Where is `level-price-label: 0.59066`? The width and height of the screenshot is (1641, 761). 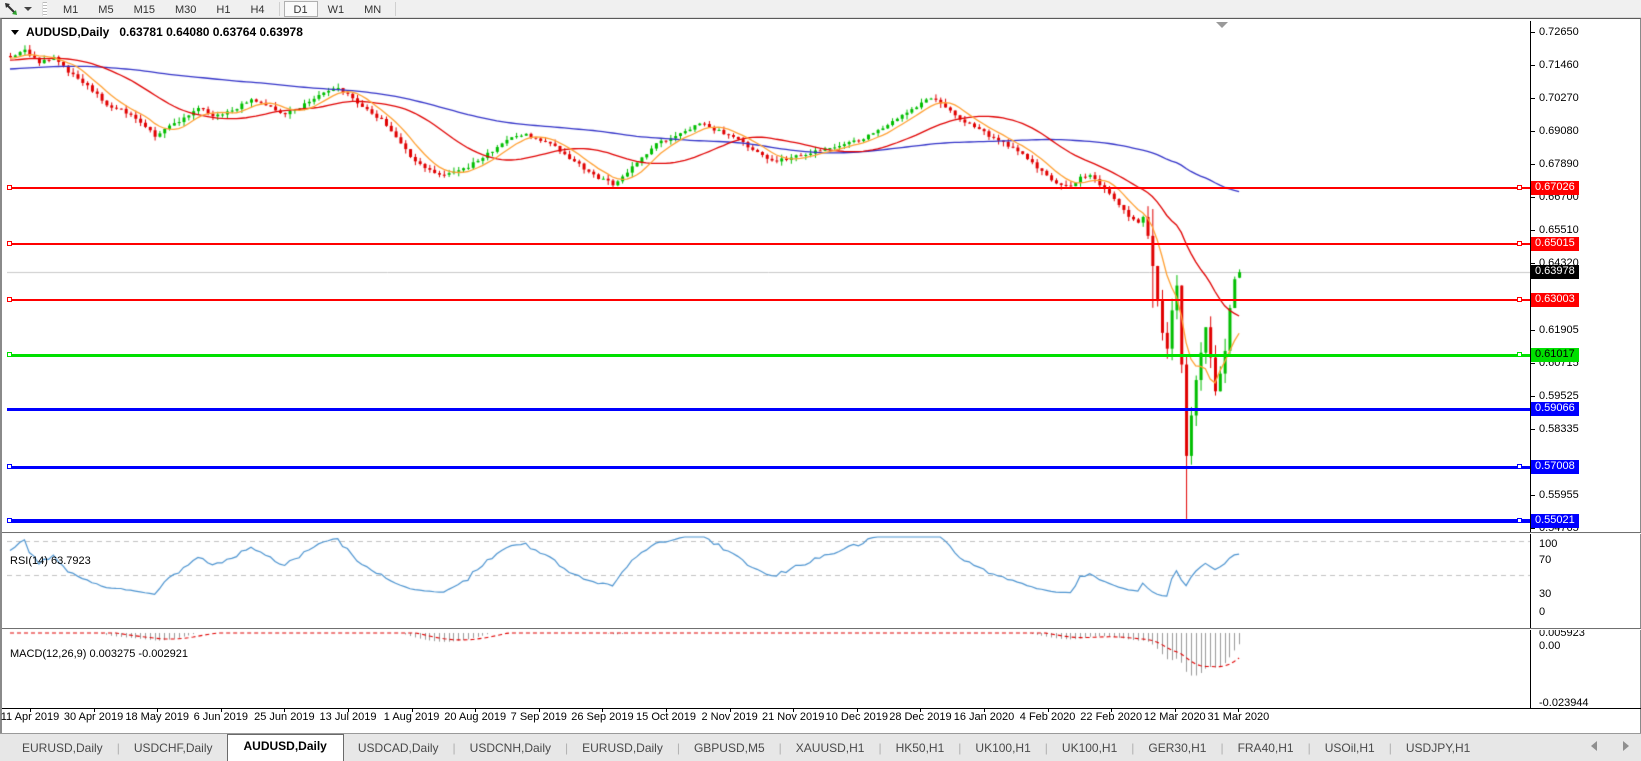 level-price-label: 0.59066 is located at coordinates (1555, 409).